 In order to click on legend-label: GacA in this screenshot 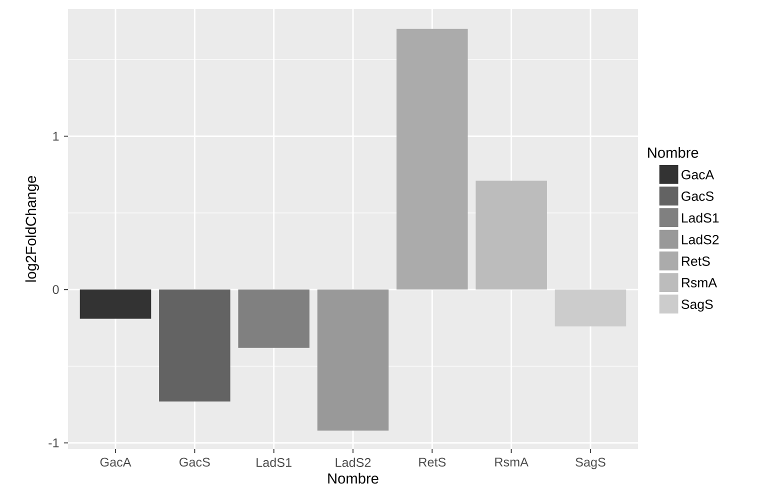, I will do `click(698, 175)`.